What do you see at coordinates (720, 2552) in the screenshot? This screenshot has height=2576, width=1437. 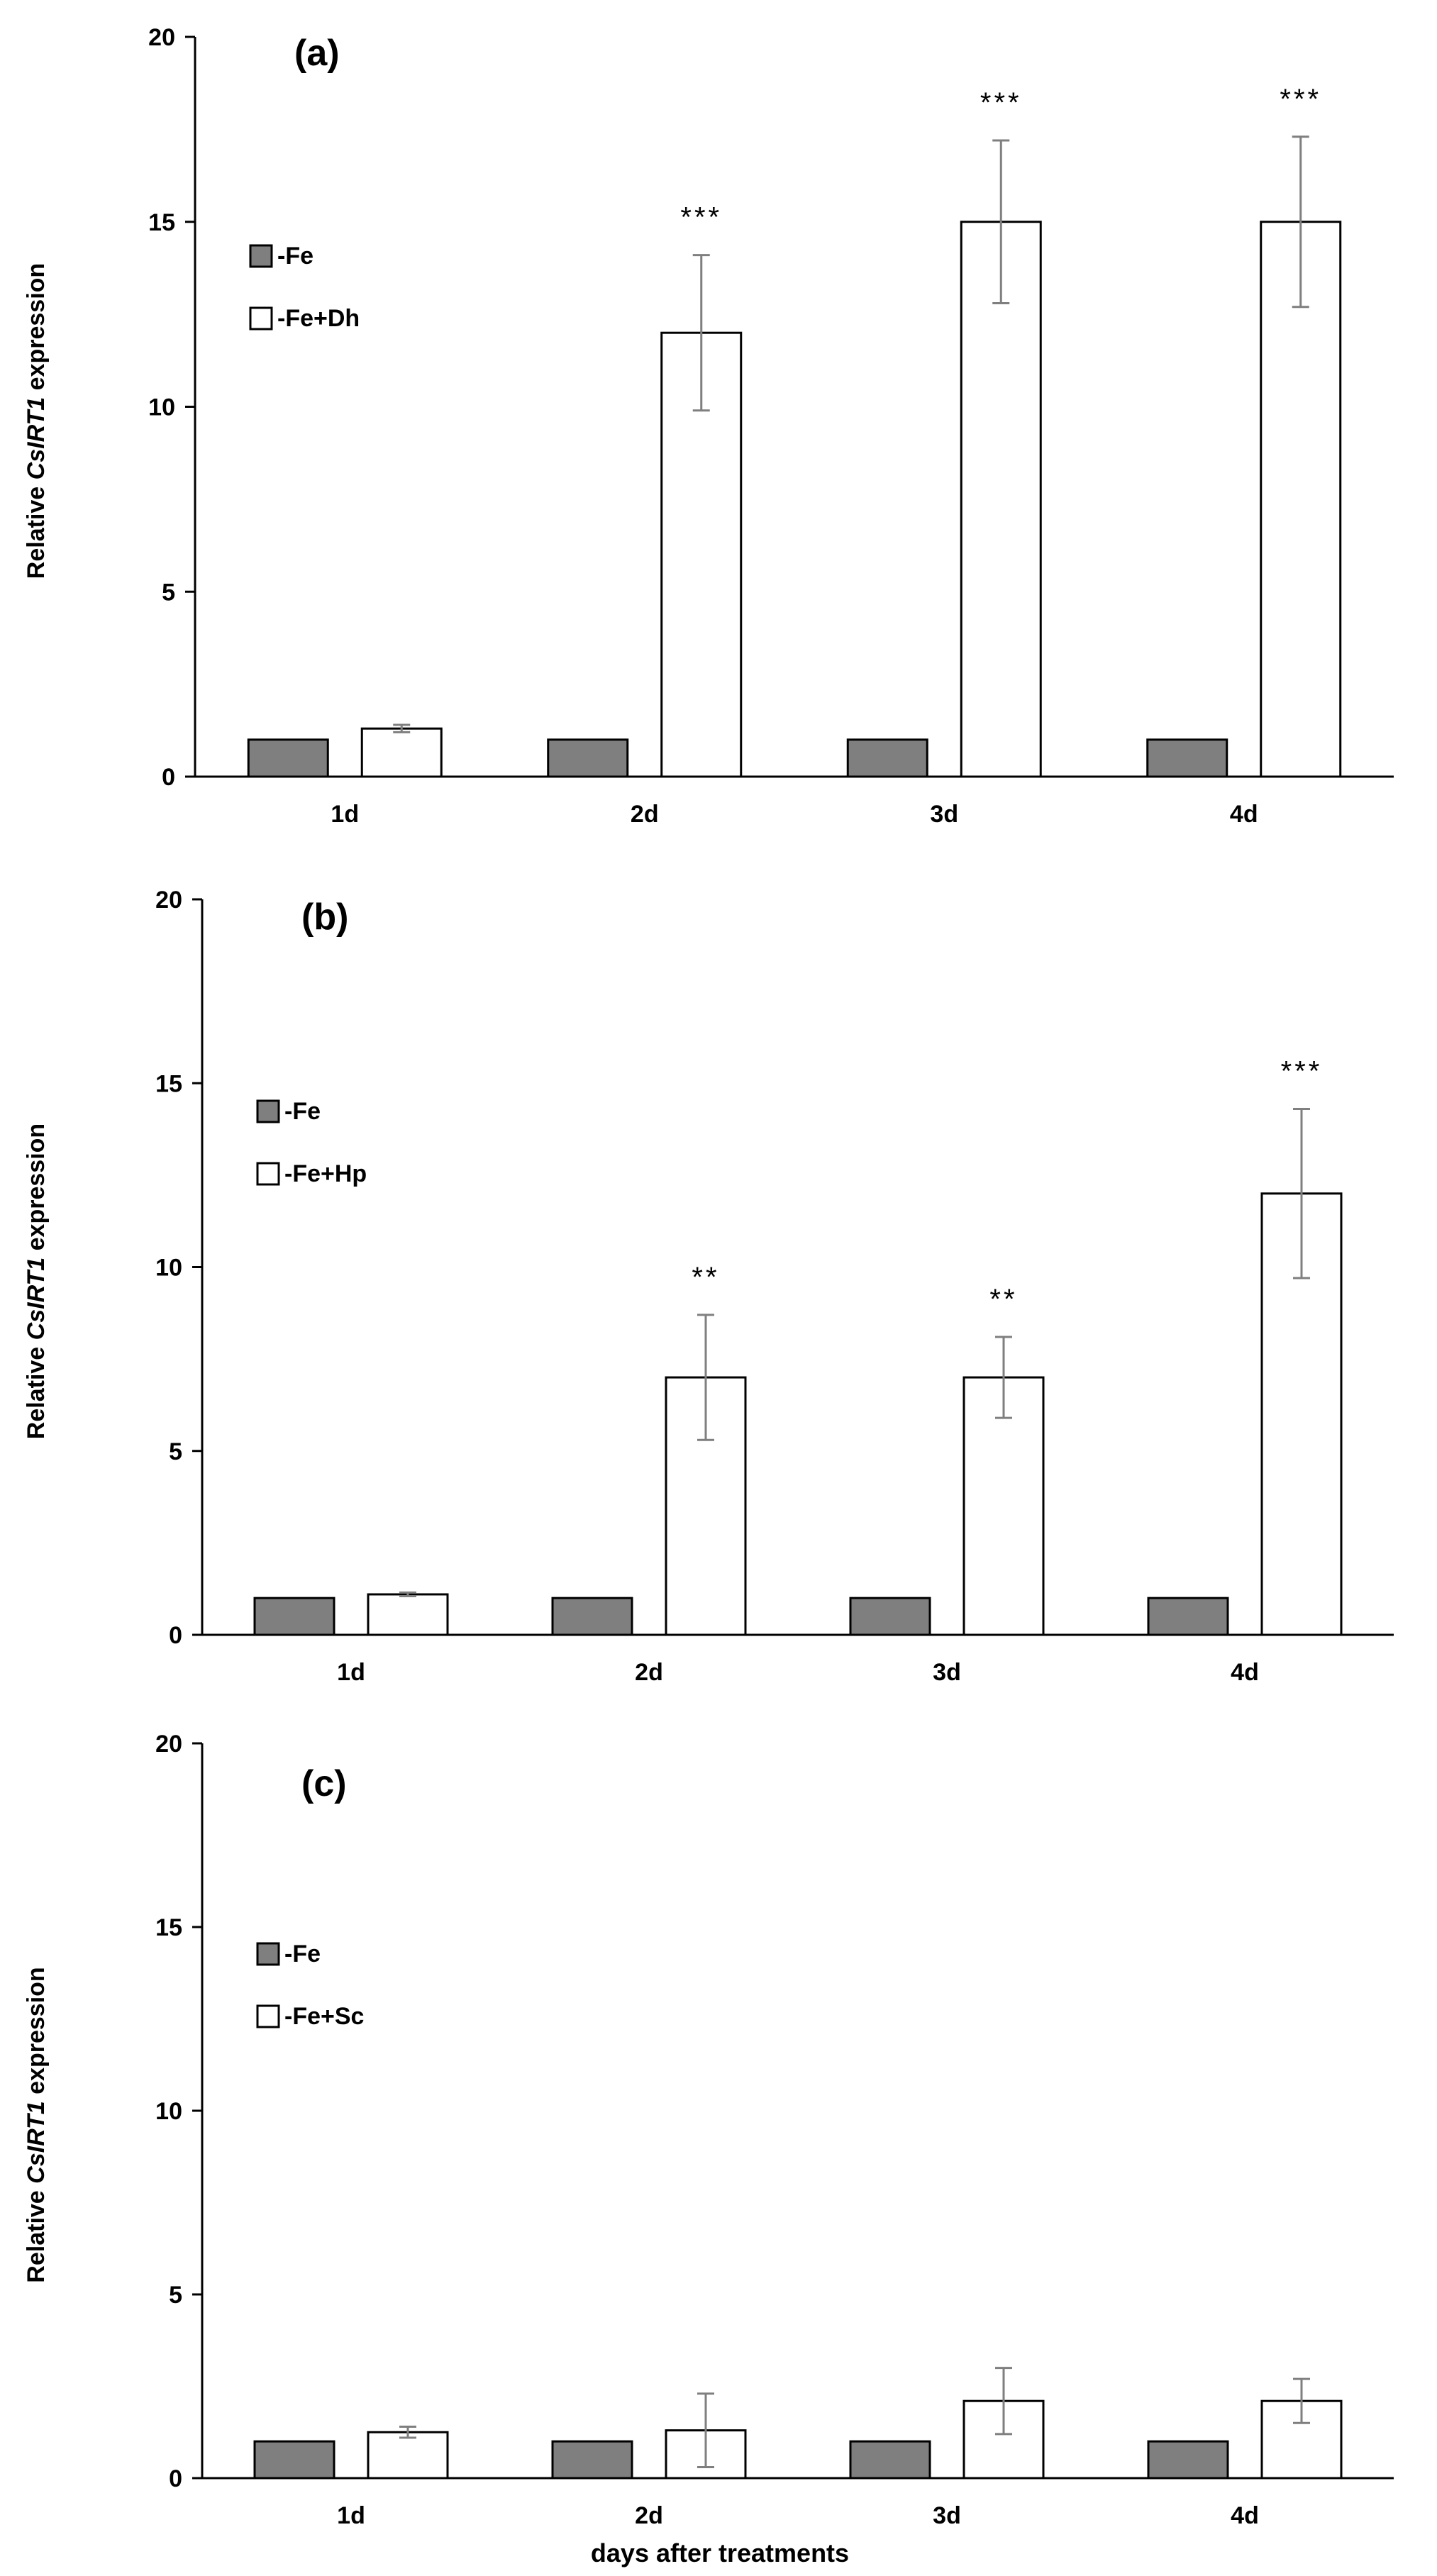 I see `x-axis-title: days after treatments` at bounding box center [720, 2552].